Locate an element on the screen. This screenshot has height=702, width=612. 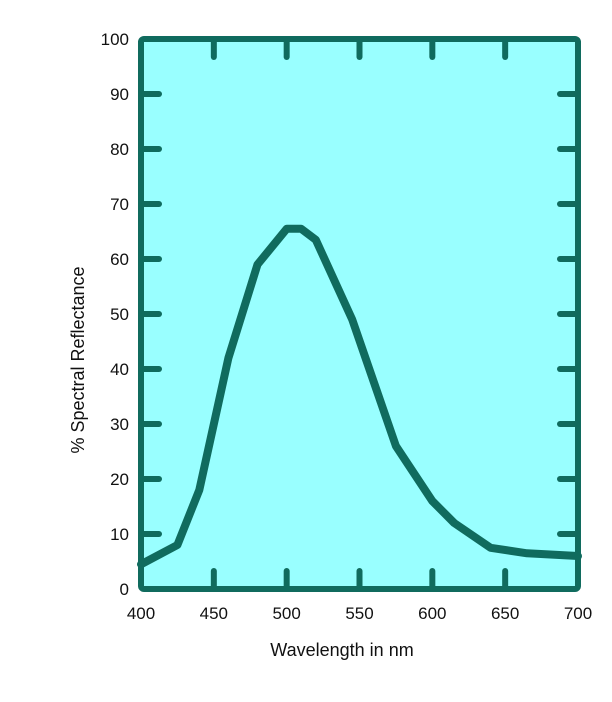
y-tick-label: 70 is located at coordinates (119, 204).